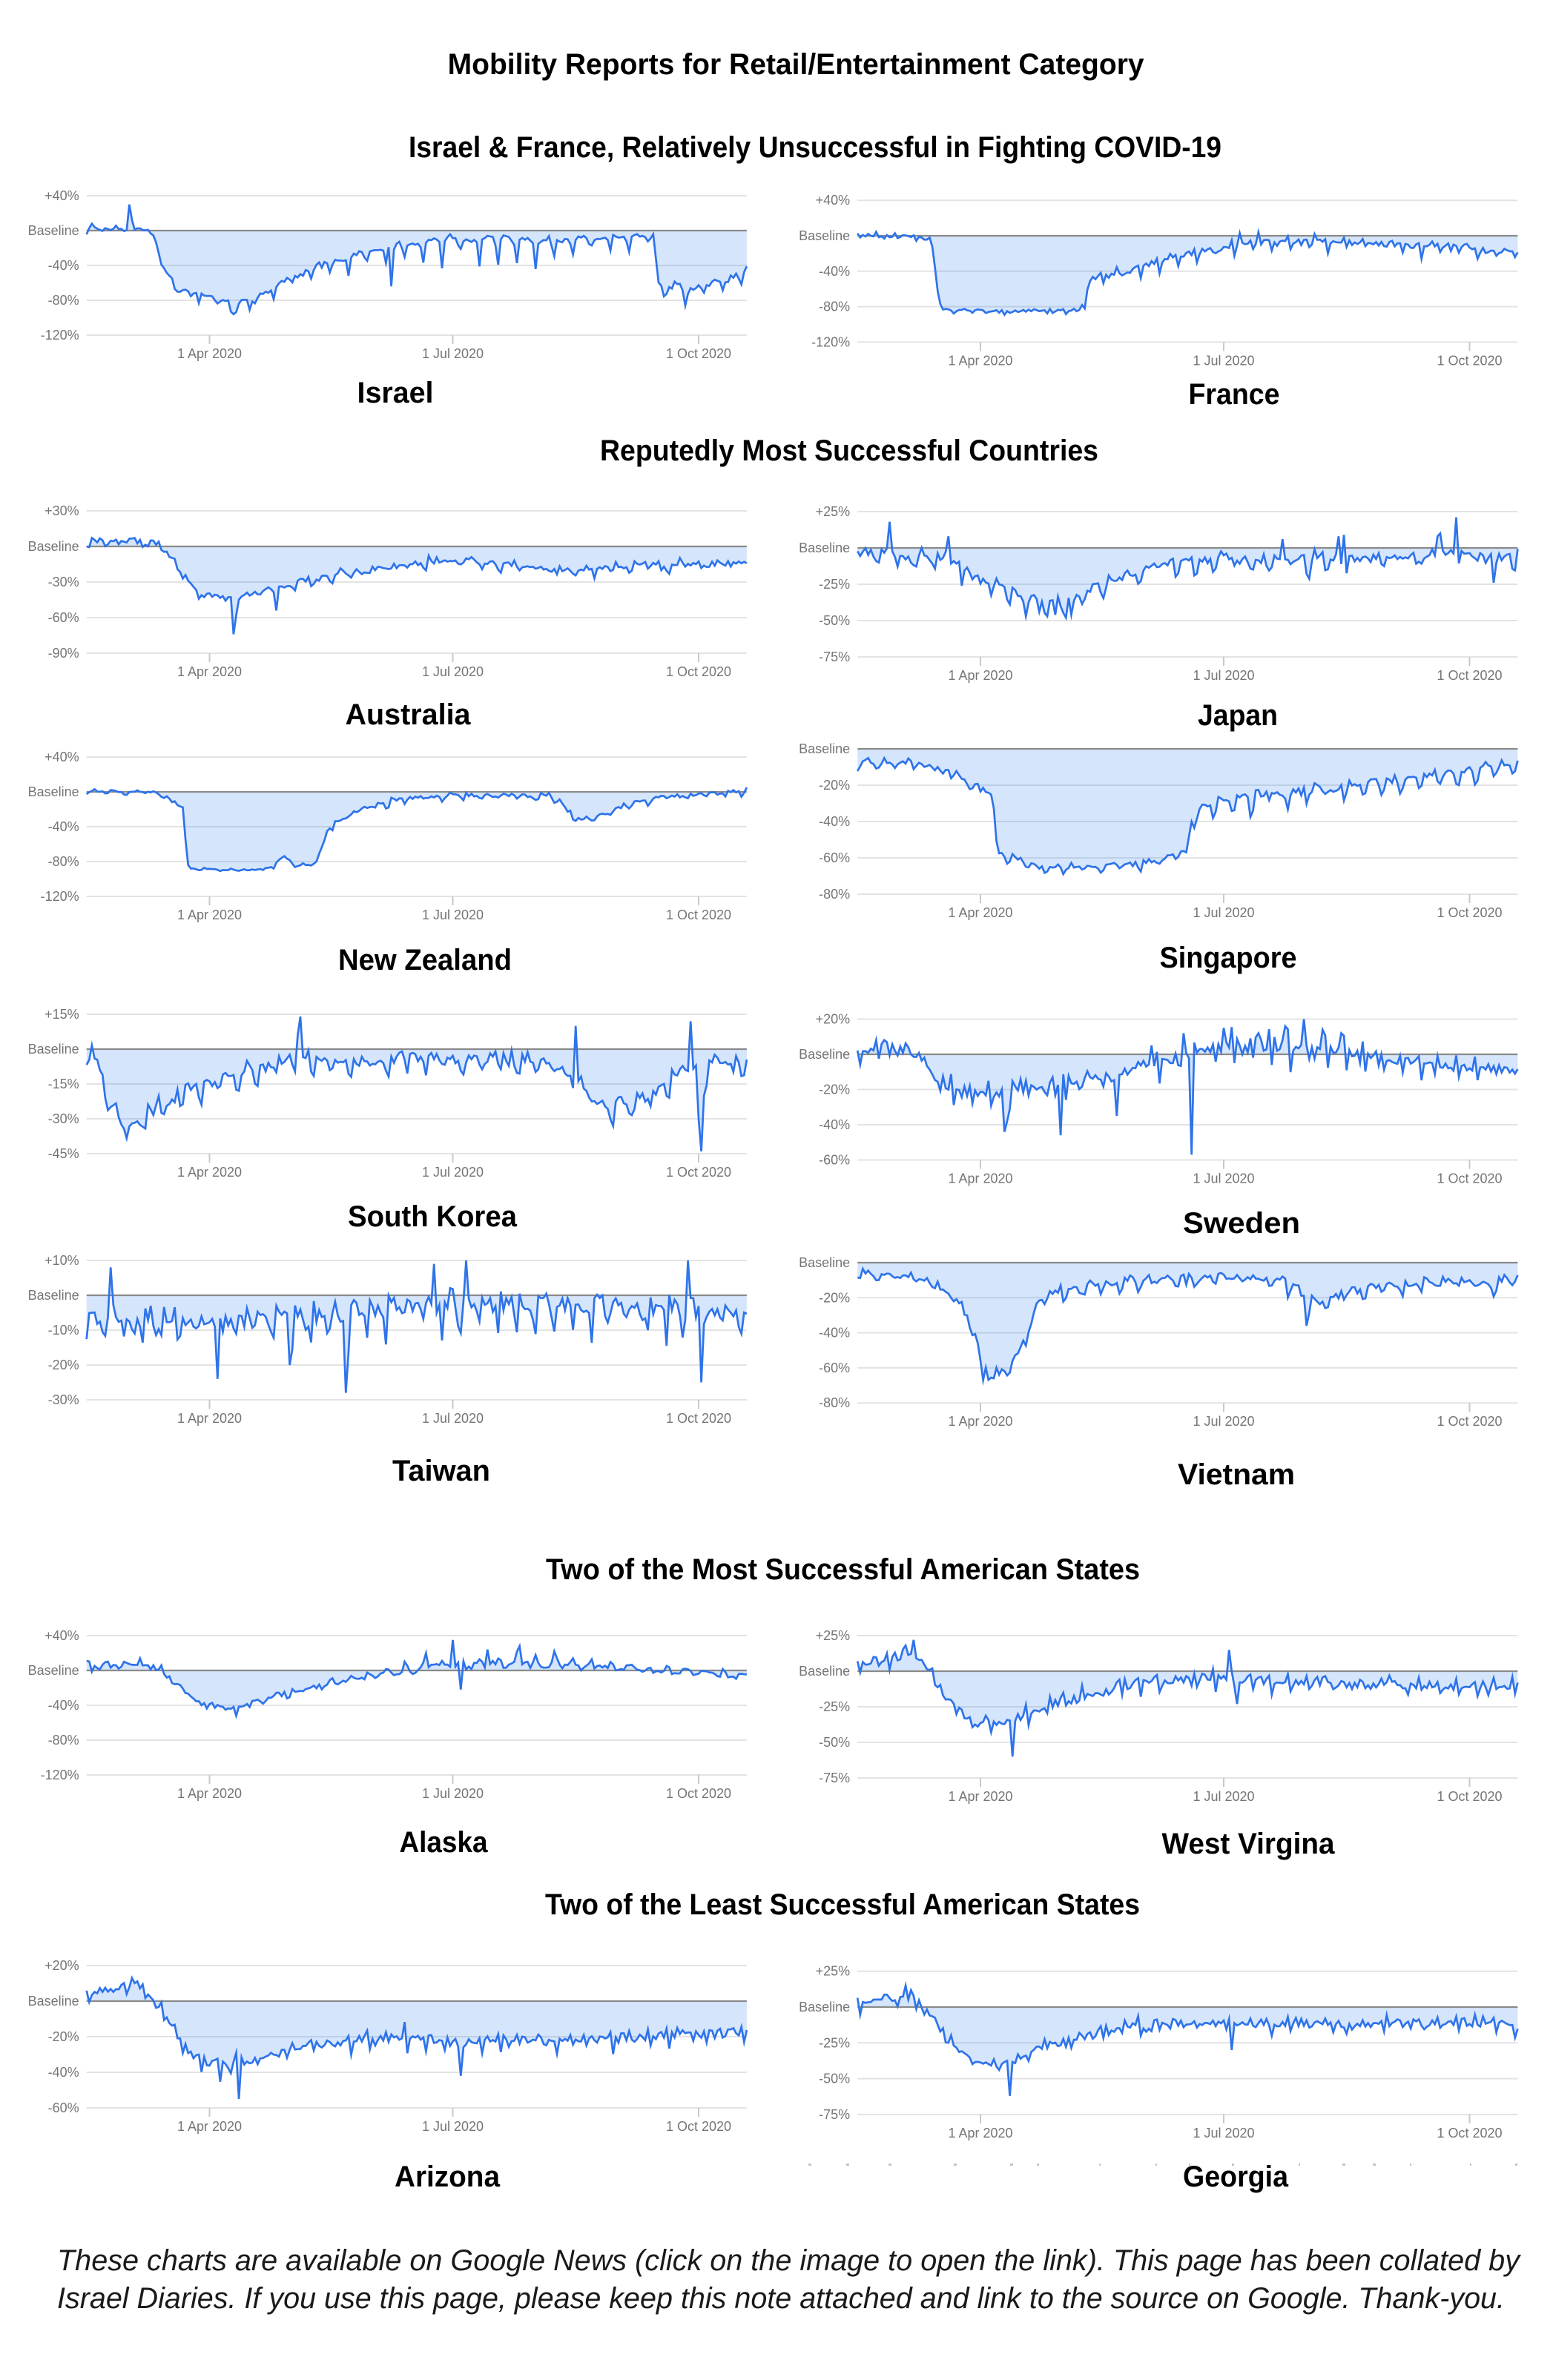  What do you see at coordinates (441, 1471) in the screenshot?
I see `svg-text: Taiwan` at bounding box center [441, 1471].